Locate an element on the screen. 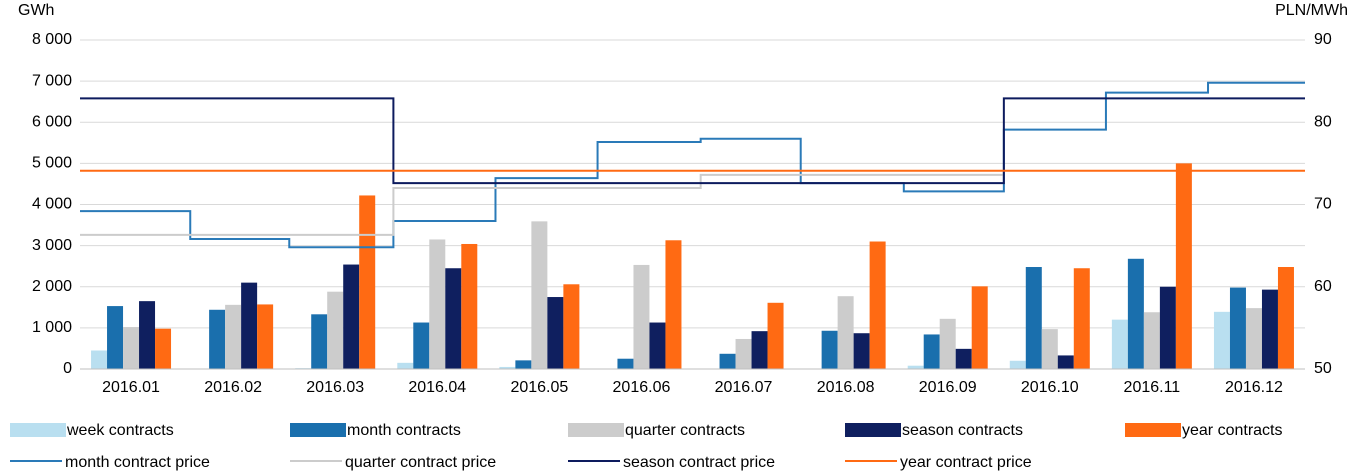  x-tick-label: 2016.07 is located at coordinates (744, 387).